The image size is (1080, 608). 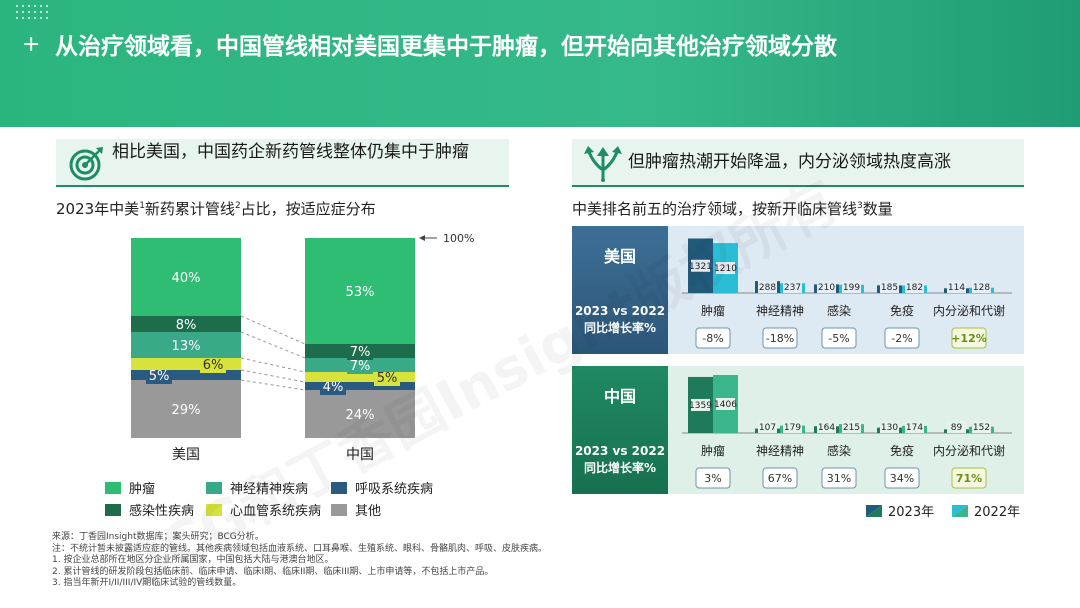 I want to click on legend-item: 其他, so click(x=356, y=509).